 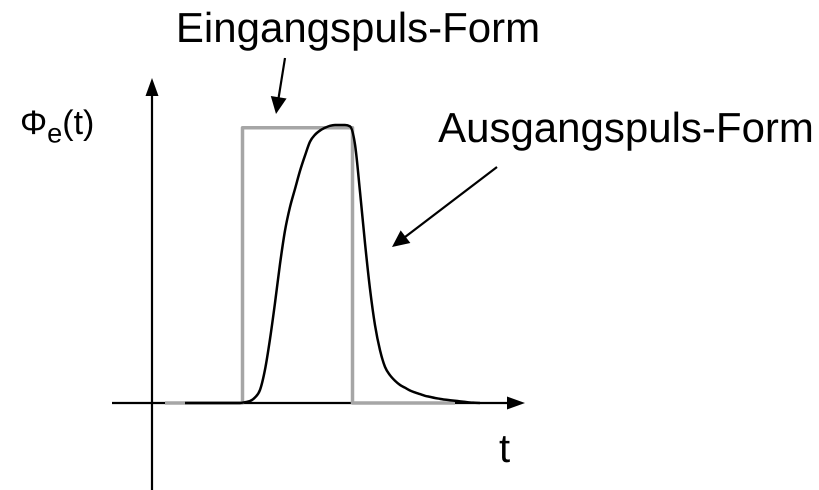 What do you see at coordinates (57, 126) in the screenshot?
I see `y-axis-title: Φ$_{e}$(t)` at bounding box center [57, 126].